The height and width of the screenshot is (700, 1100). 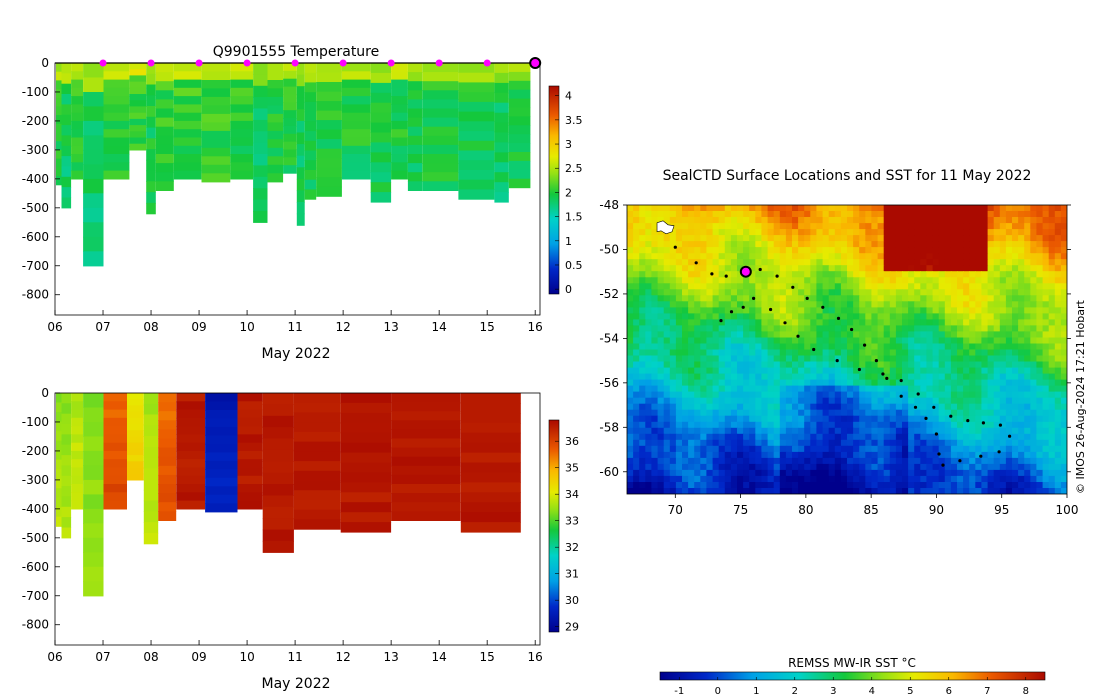 I want to click on current-position-marker, so click(x=745, y=271).